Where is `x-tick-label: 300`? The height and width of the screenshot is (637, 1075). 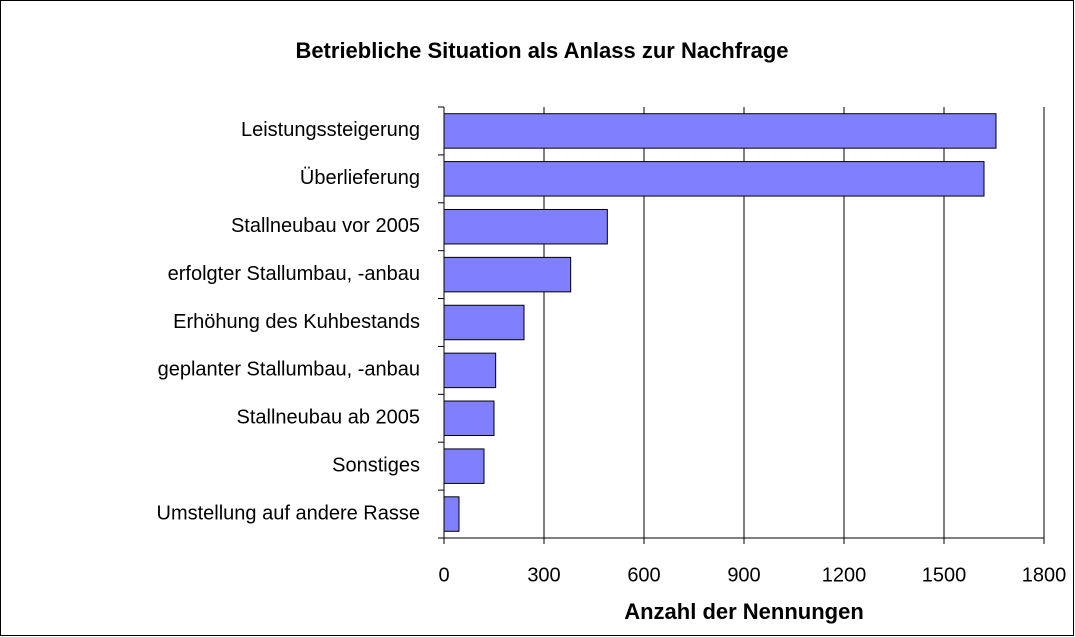 x-tick-label: 300 is located at coordinates (543, 575).